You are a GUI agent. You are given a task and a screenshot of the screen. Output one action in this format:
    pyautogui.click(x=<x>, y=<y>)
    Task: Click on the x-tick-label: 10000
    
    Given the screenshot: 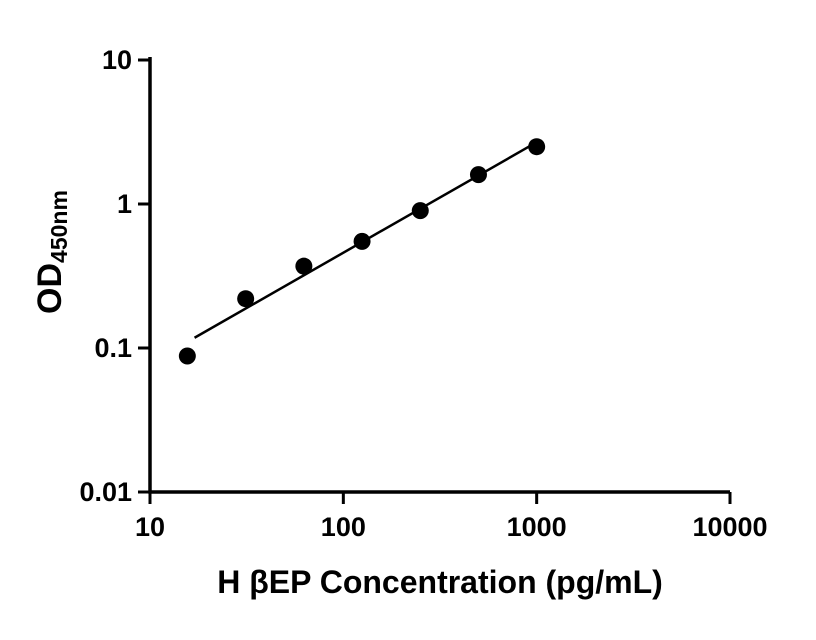 What is the action you would take?
    pyautogui.click(x=729, y=527)
    